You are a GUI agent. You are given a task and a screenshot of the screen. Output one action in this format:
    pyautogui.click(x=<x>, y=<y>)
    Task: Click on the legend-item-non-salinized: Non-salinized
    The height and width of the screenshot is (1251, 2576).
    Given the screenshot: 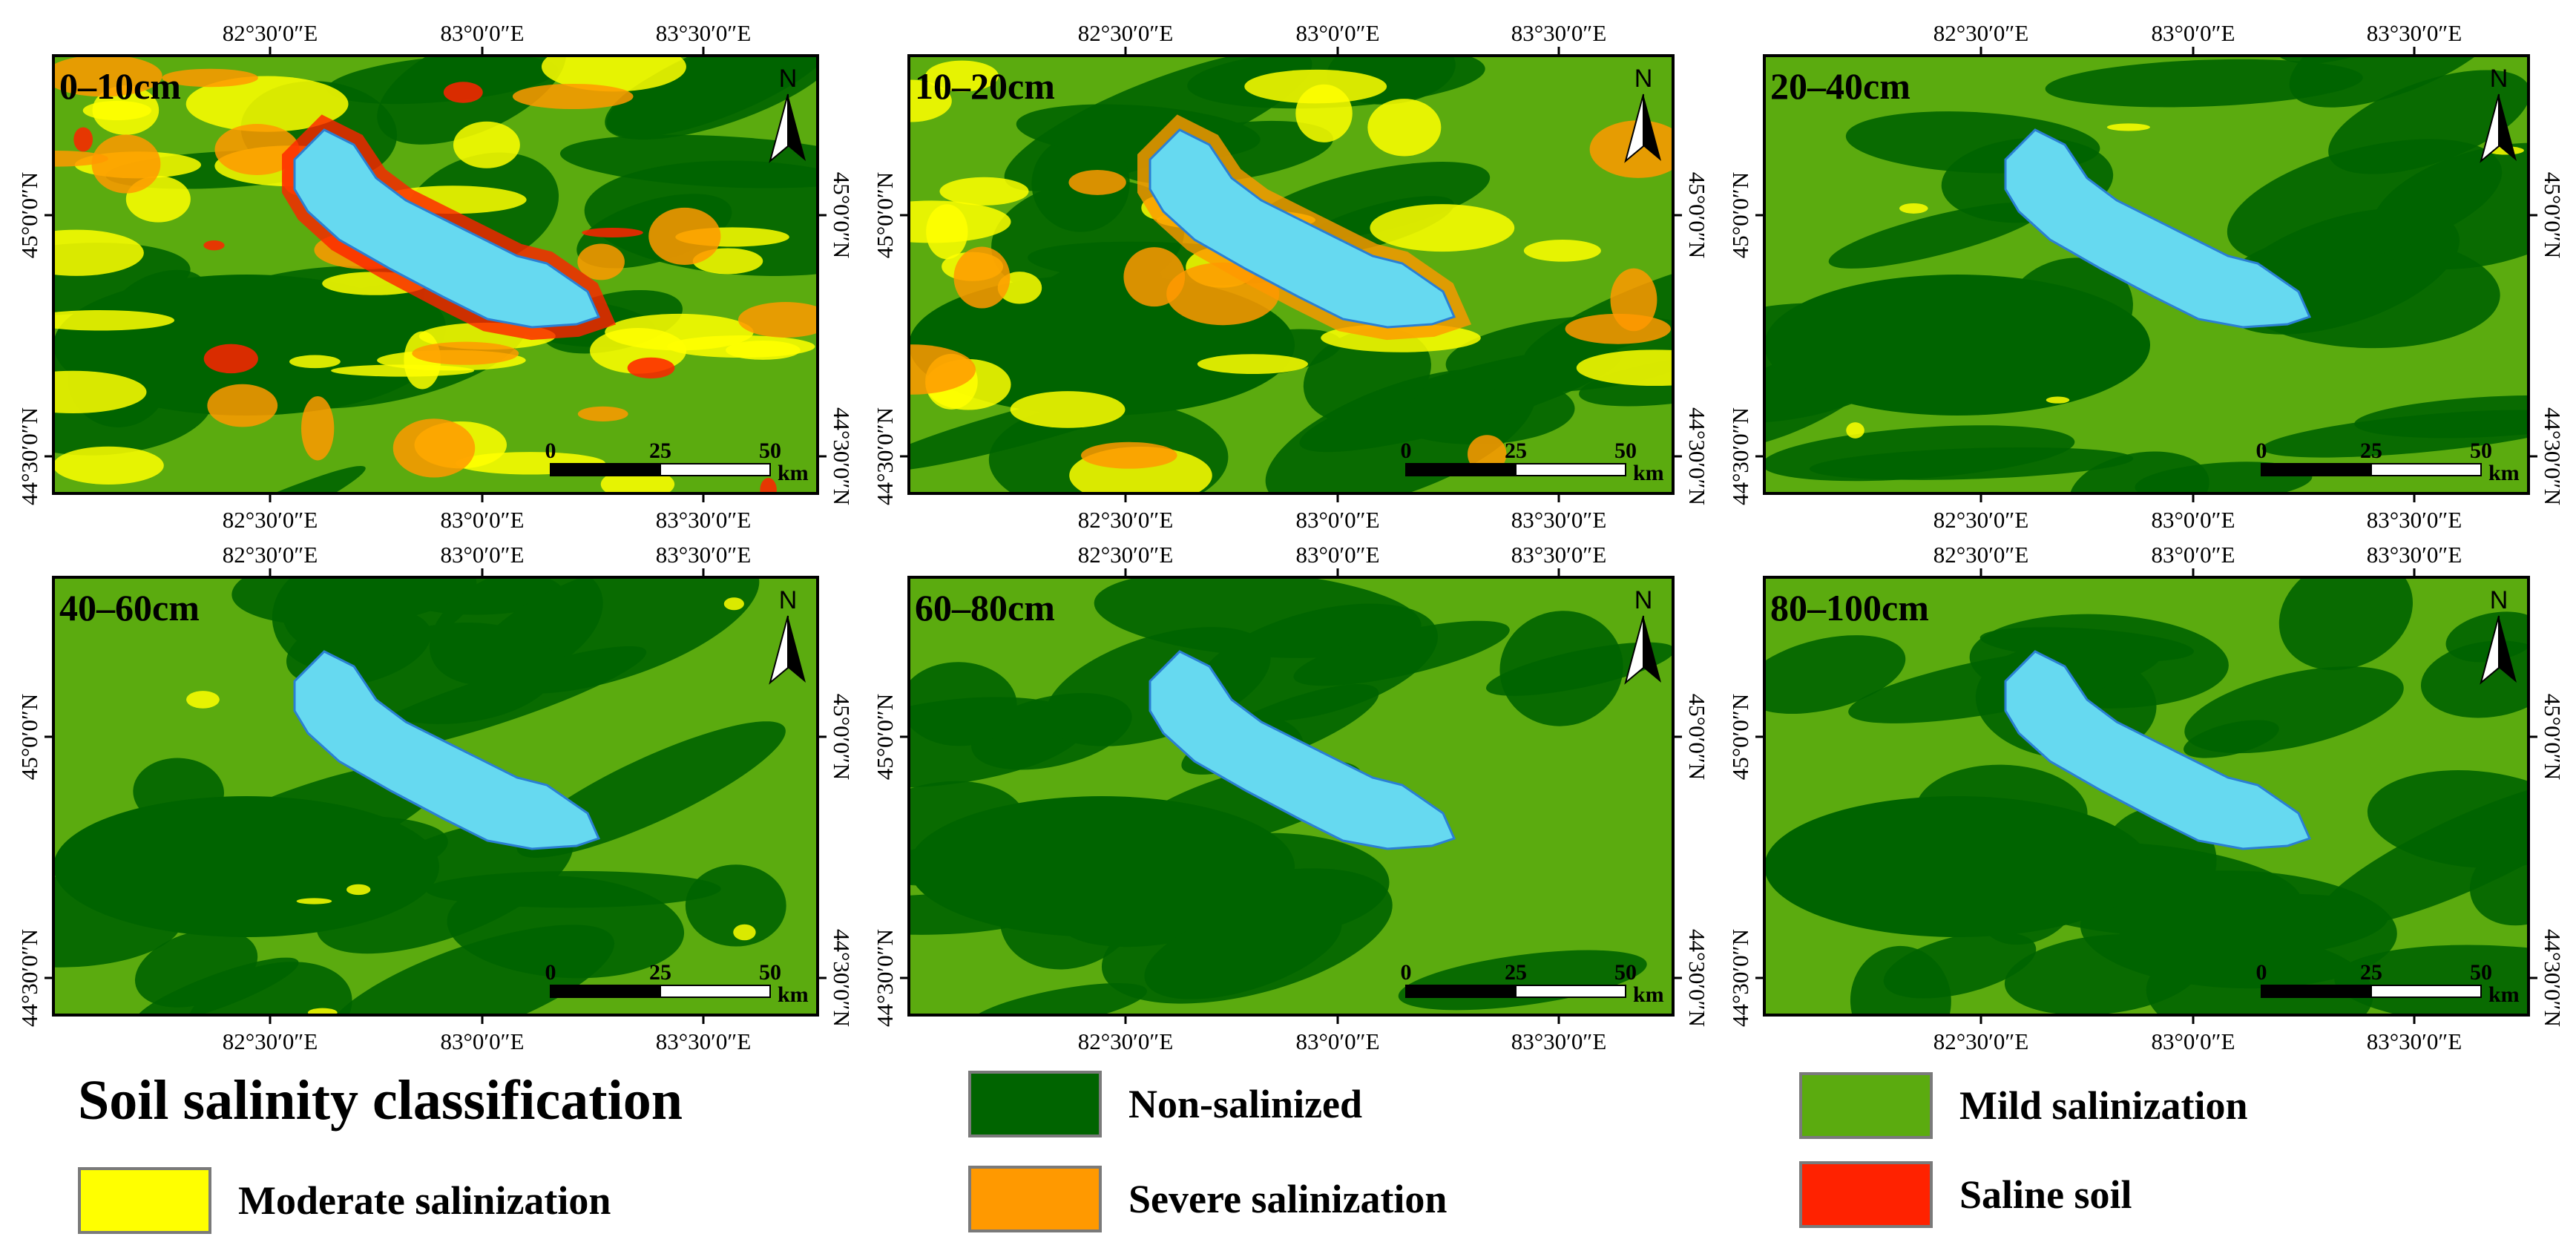 What is the action you would take?
    pyautogui.click(x=1165, y=1104)
    